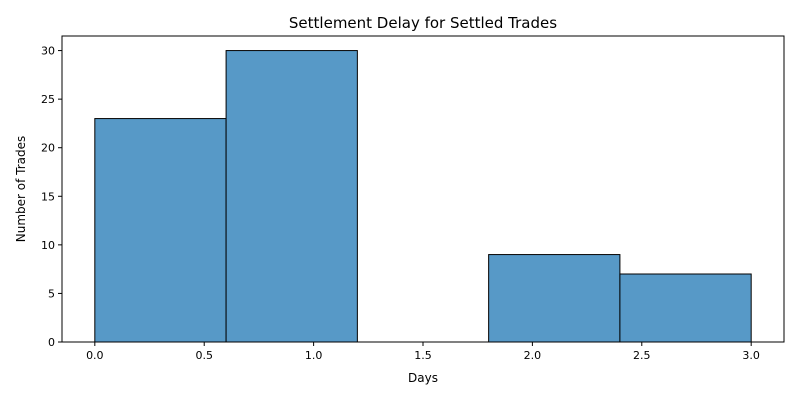 The image size is (800, 400). Describe the element at coordinates (423, 378) in the screenshot. I see `x-axis-label: Days` at that location.